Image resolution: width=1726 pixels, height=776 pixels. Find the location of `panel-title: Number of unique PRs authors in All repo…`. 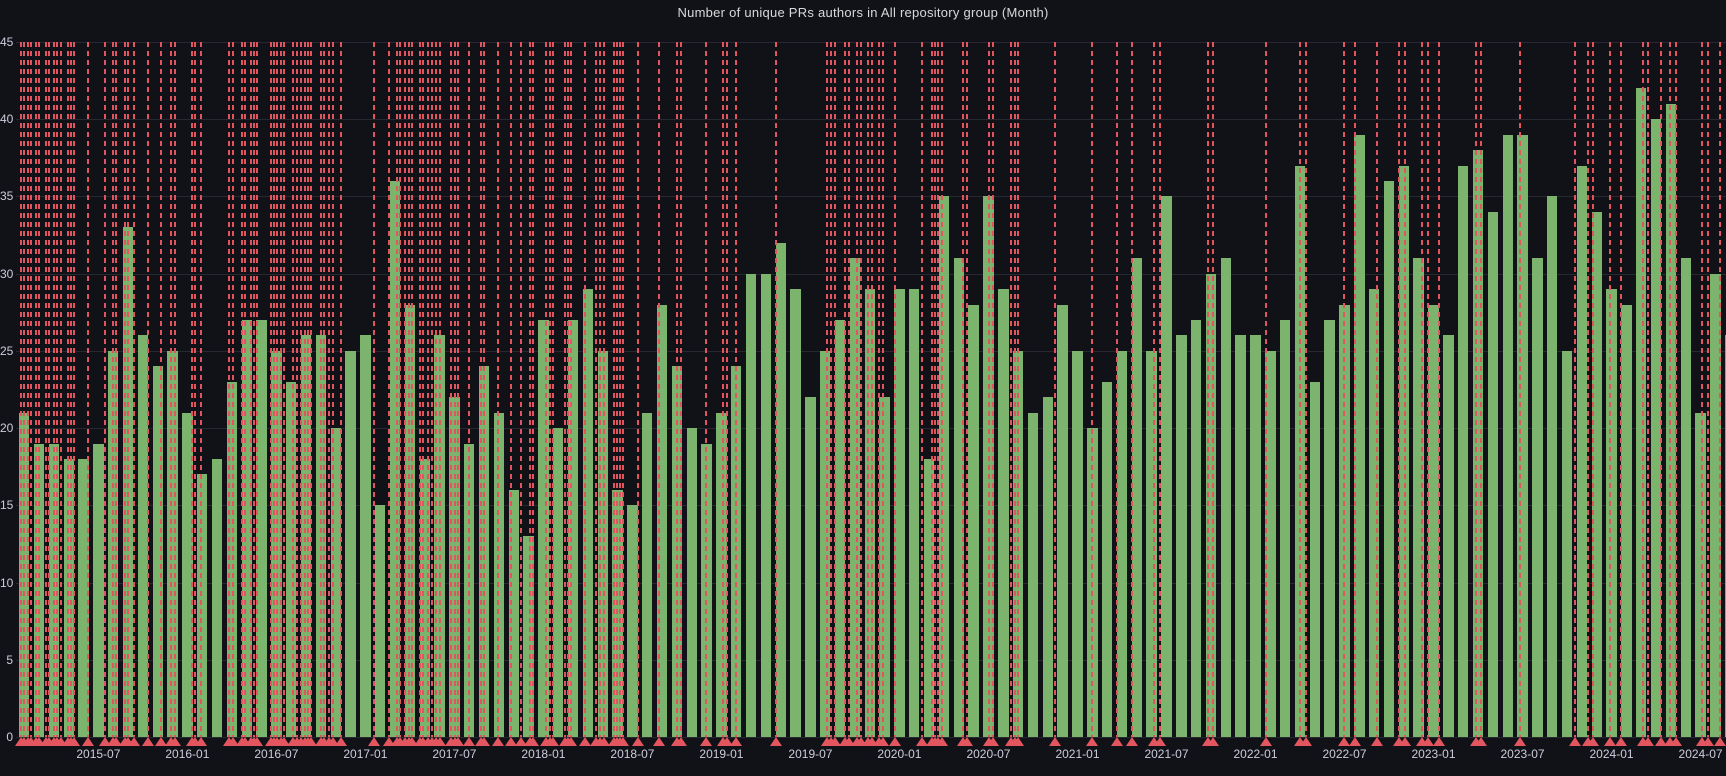

panel-title: Number of unique PRs authors in All repo… is located at coordinates (863, 12).